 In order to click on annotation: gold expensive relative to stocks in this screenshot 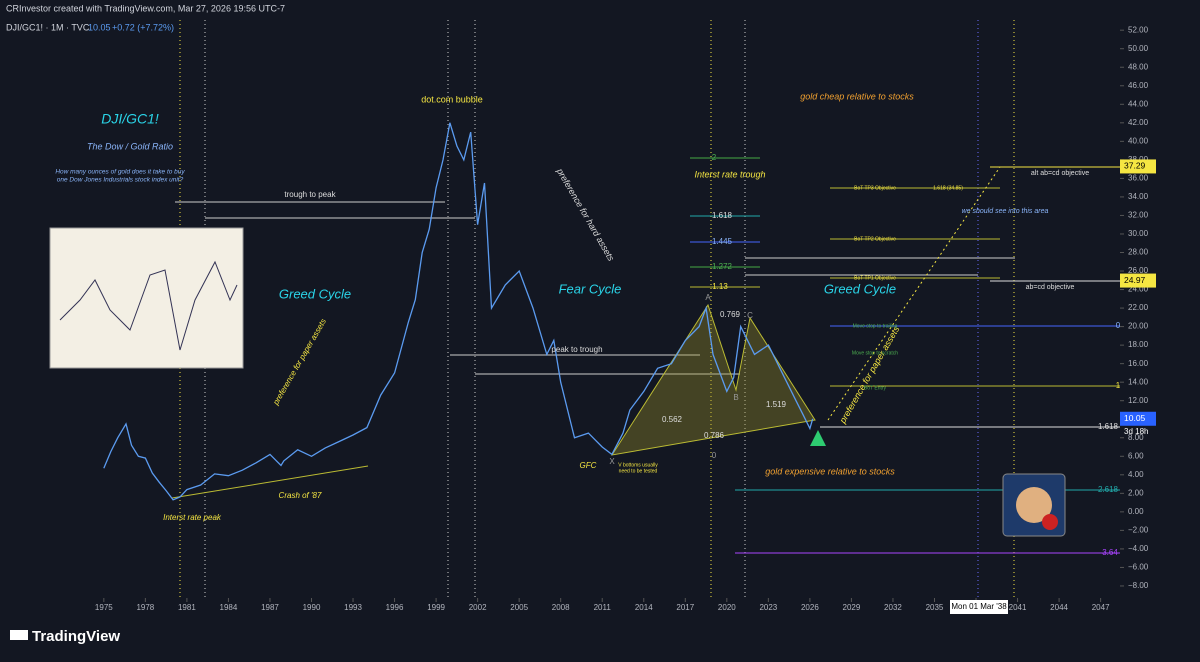, I will do `click(830, 471)`.